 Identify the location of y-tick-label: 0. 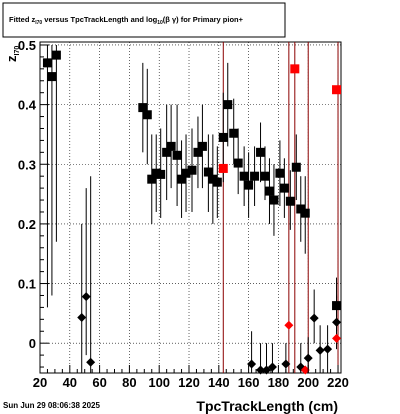
(32, 343).